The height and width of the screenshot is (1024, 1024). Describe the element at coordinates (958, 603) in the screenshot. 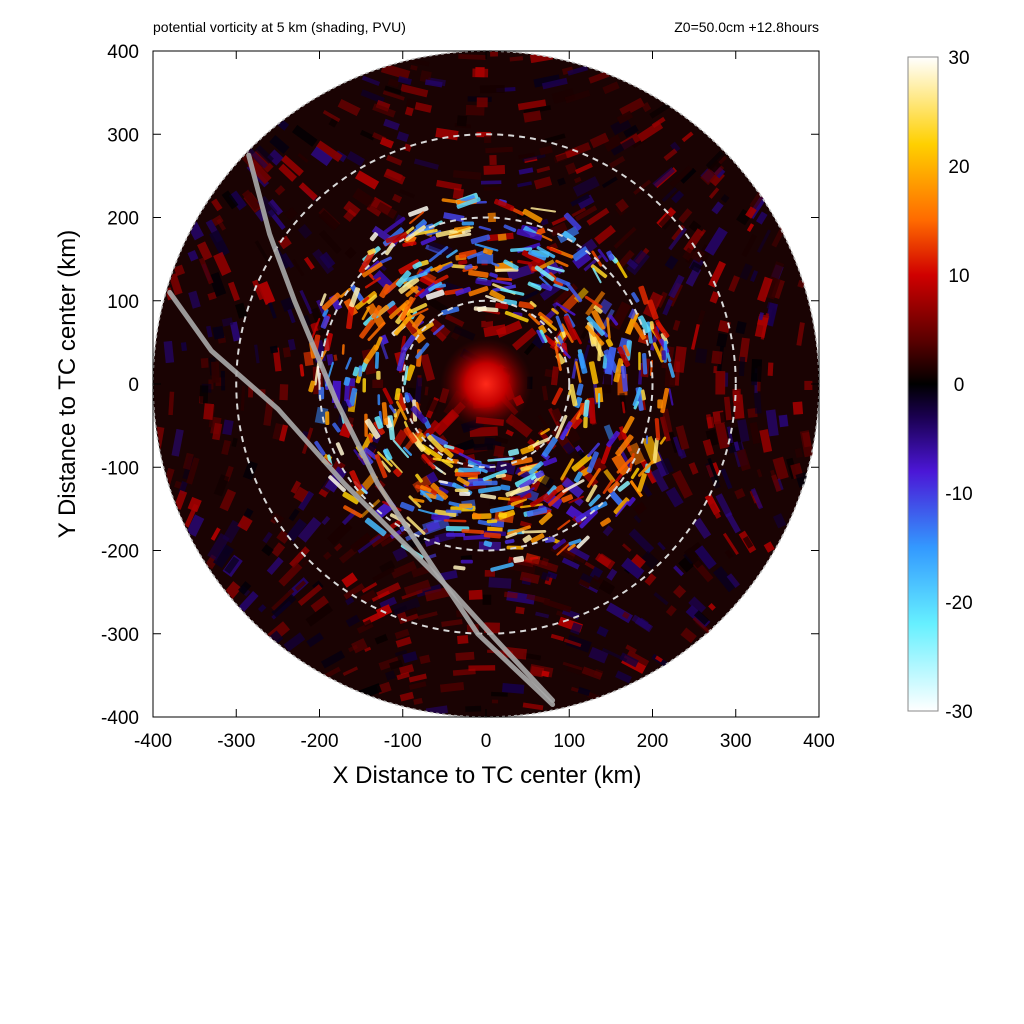

I see `colorbar-tick-label: -20` at that location.